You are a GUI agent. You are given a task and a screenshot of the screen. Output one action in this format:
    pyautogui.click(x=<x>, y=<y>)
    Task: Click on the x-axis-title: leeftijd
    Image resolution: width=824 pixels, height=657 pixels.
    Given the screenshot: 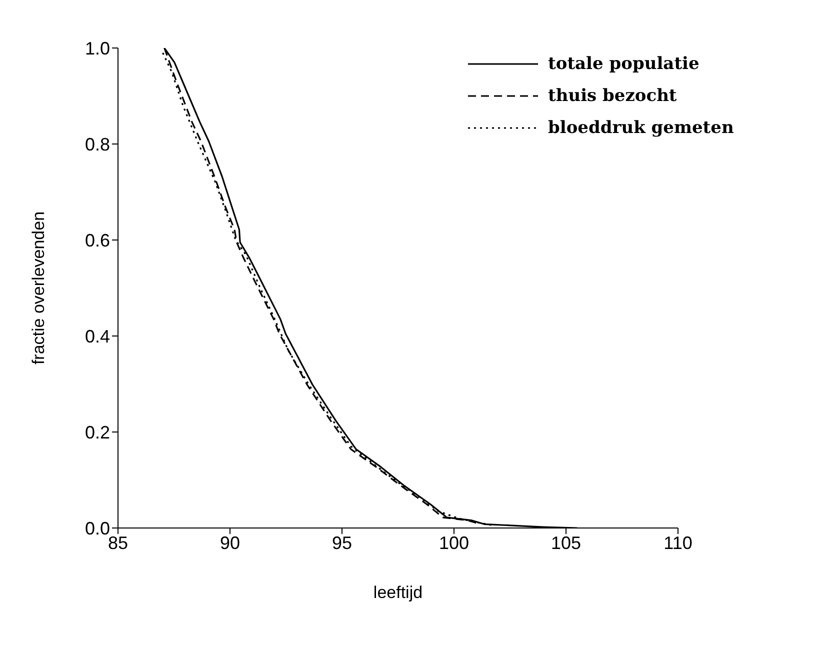 What is the action you would take?
    pyautogui.click(x=398, y=592)
    